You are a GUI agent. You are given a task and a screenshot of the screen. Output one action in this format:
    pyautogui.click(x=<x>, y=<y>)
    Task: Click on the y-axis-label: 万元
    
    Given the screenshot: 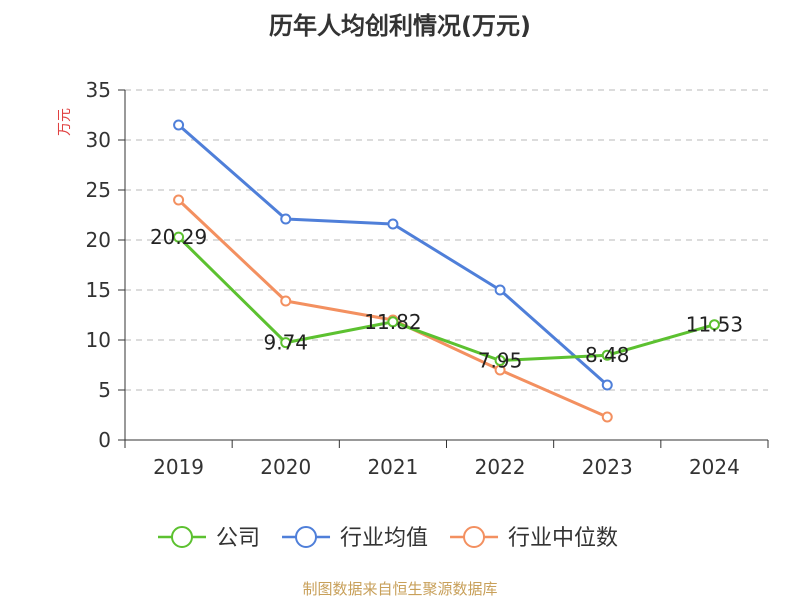 What is the action you would take?
    pyautogui.click(x=65, y=122)
    